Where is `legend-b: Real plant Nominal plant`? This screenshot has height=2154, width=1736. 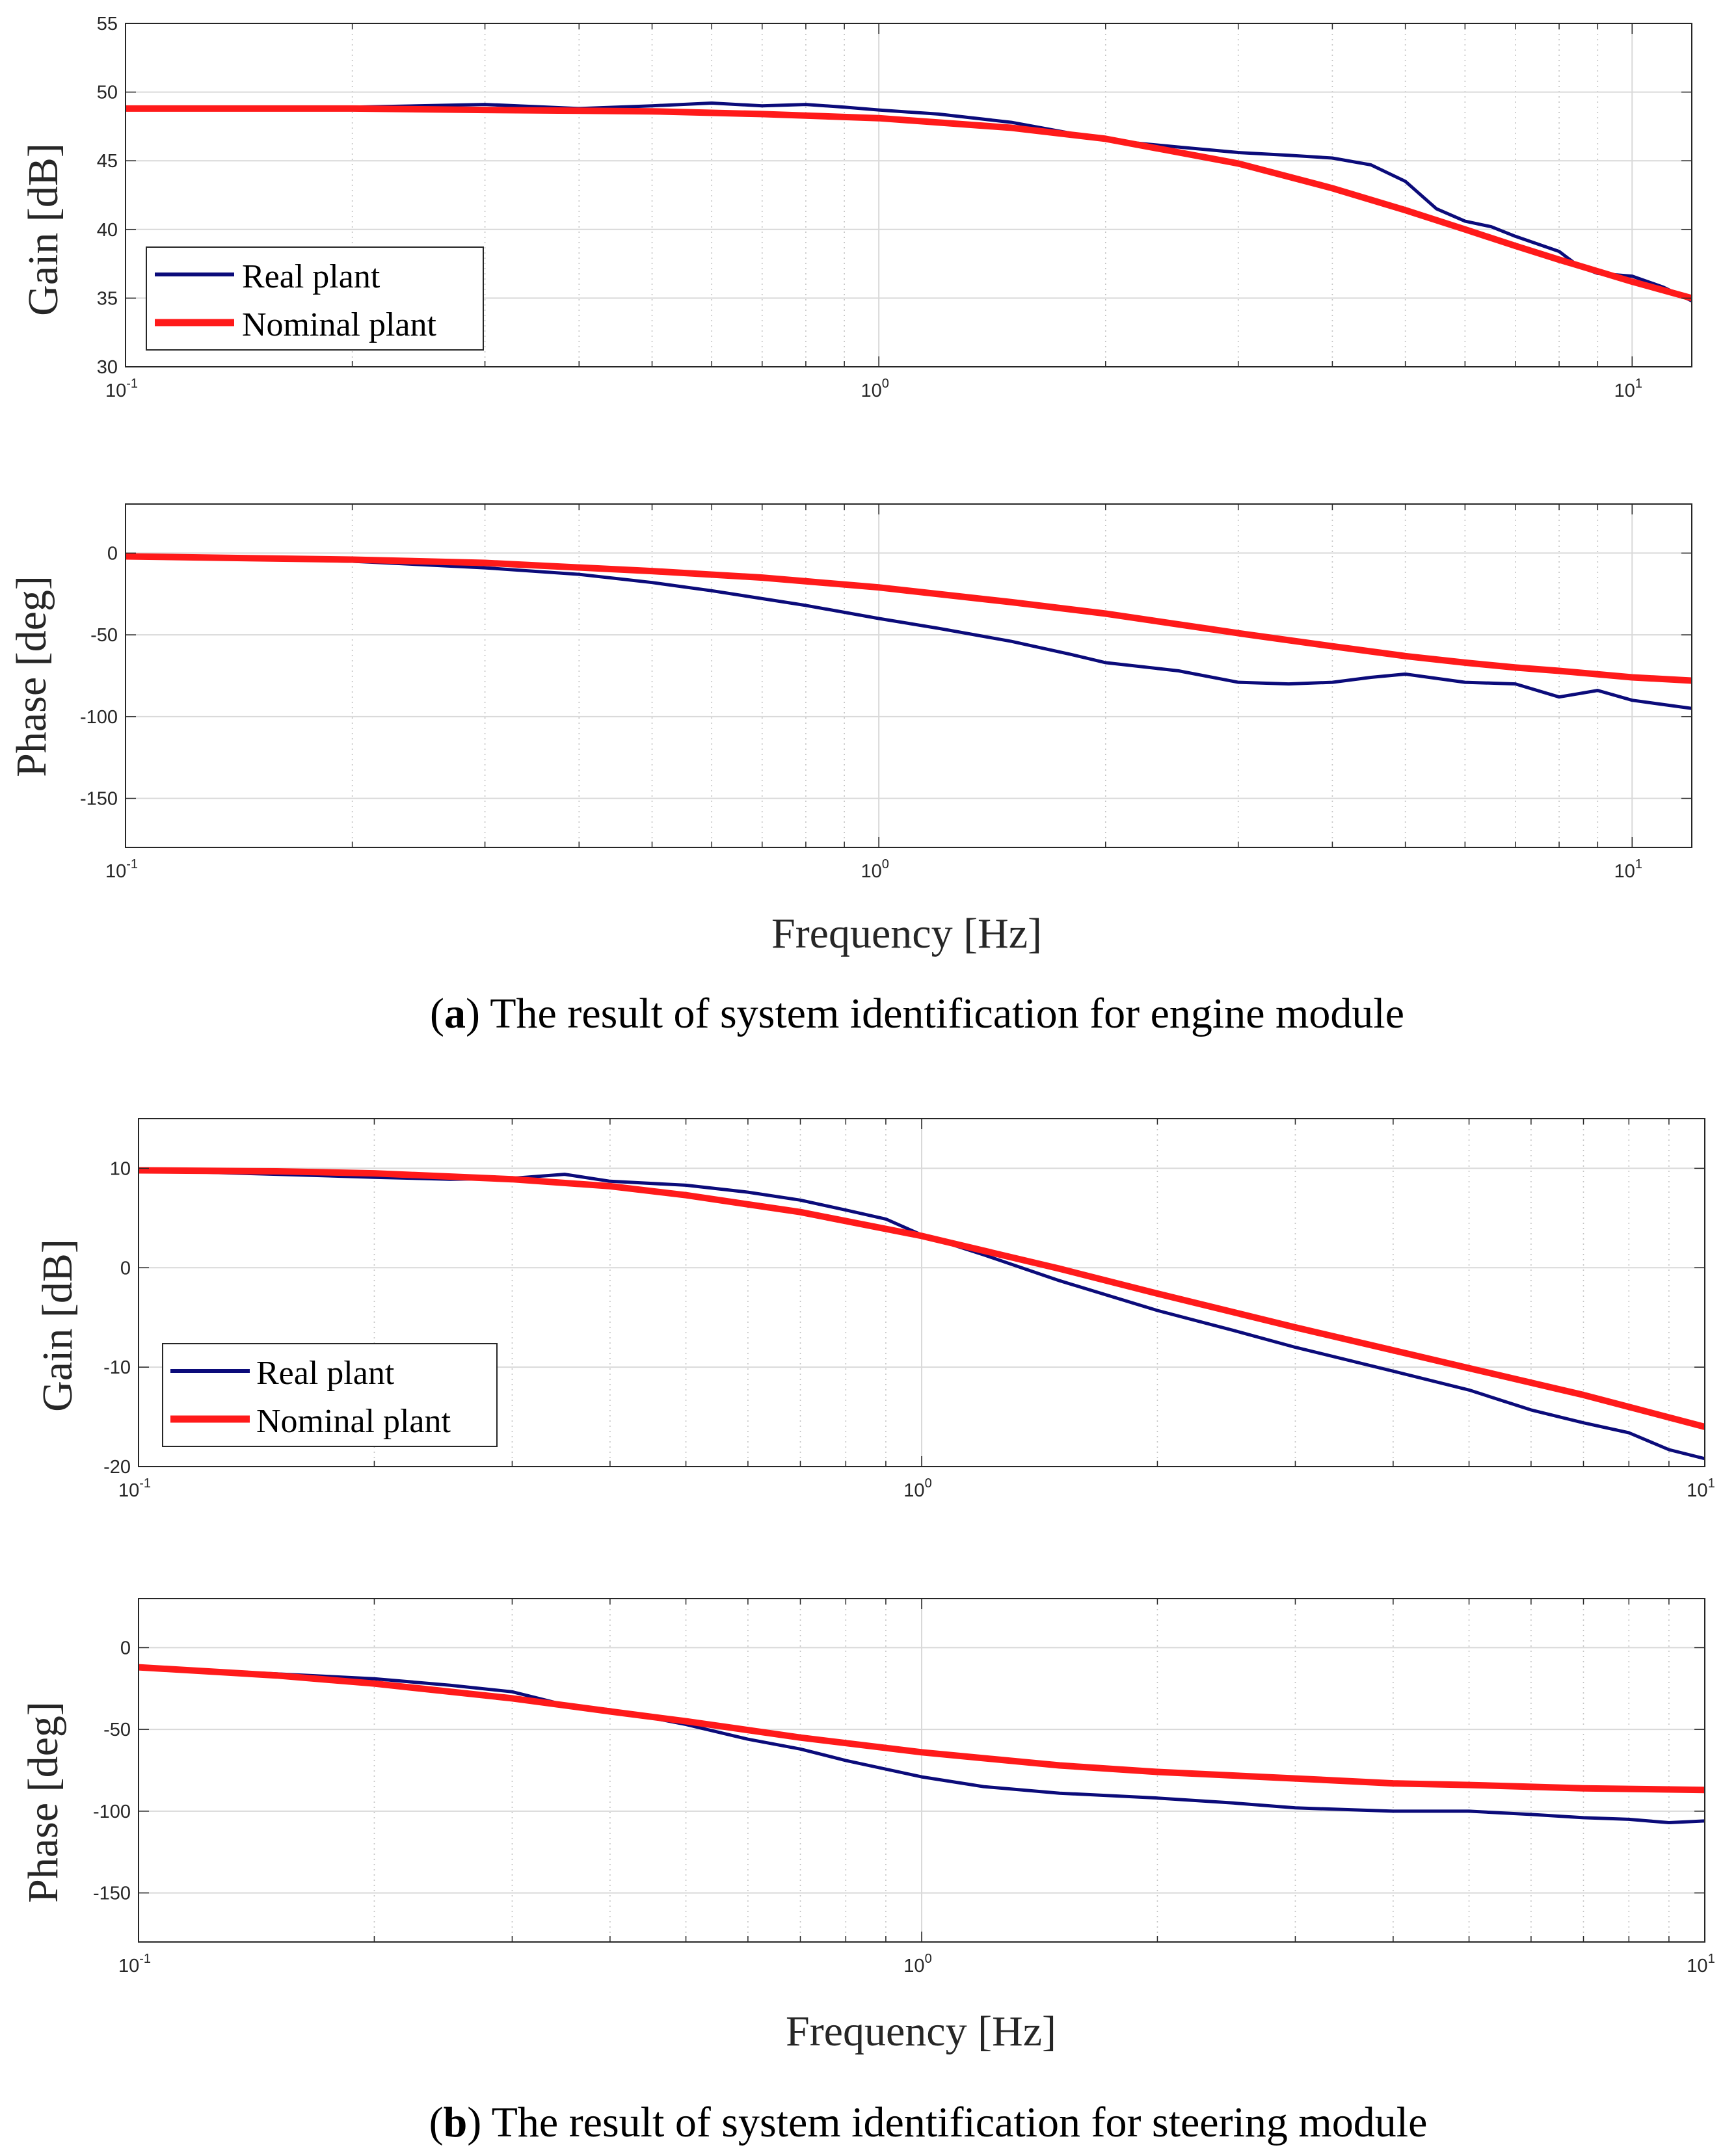 legend-b: Real plant Nominal plant is located at coordinates (330, 1395).